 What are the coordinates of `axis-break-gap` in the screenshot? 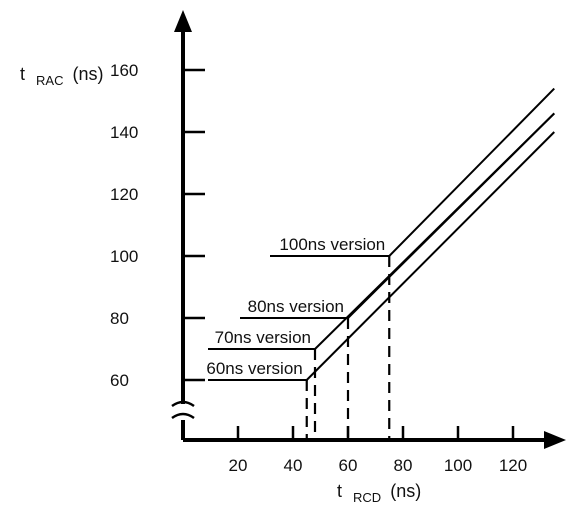 It's located at (183, 412).